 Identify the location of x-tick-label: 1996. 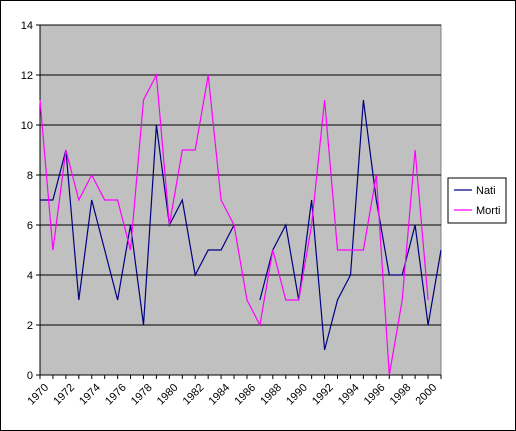
(375, 395).